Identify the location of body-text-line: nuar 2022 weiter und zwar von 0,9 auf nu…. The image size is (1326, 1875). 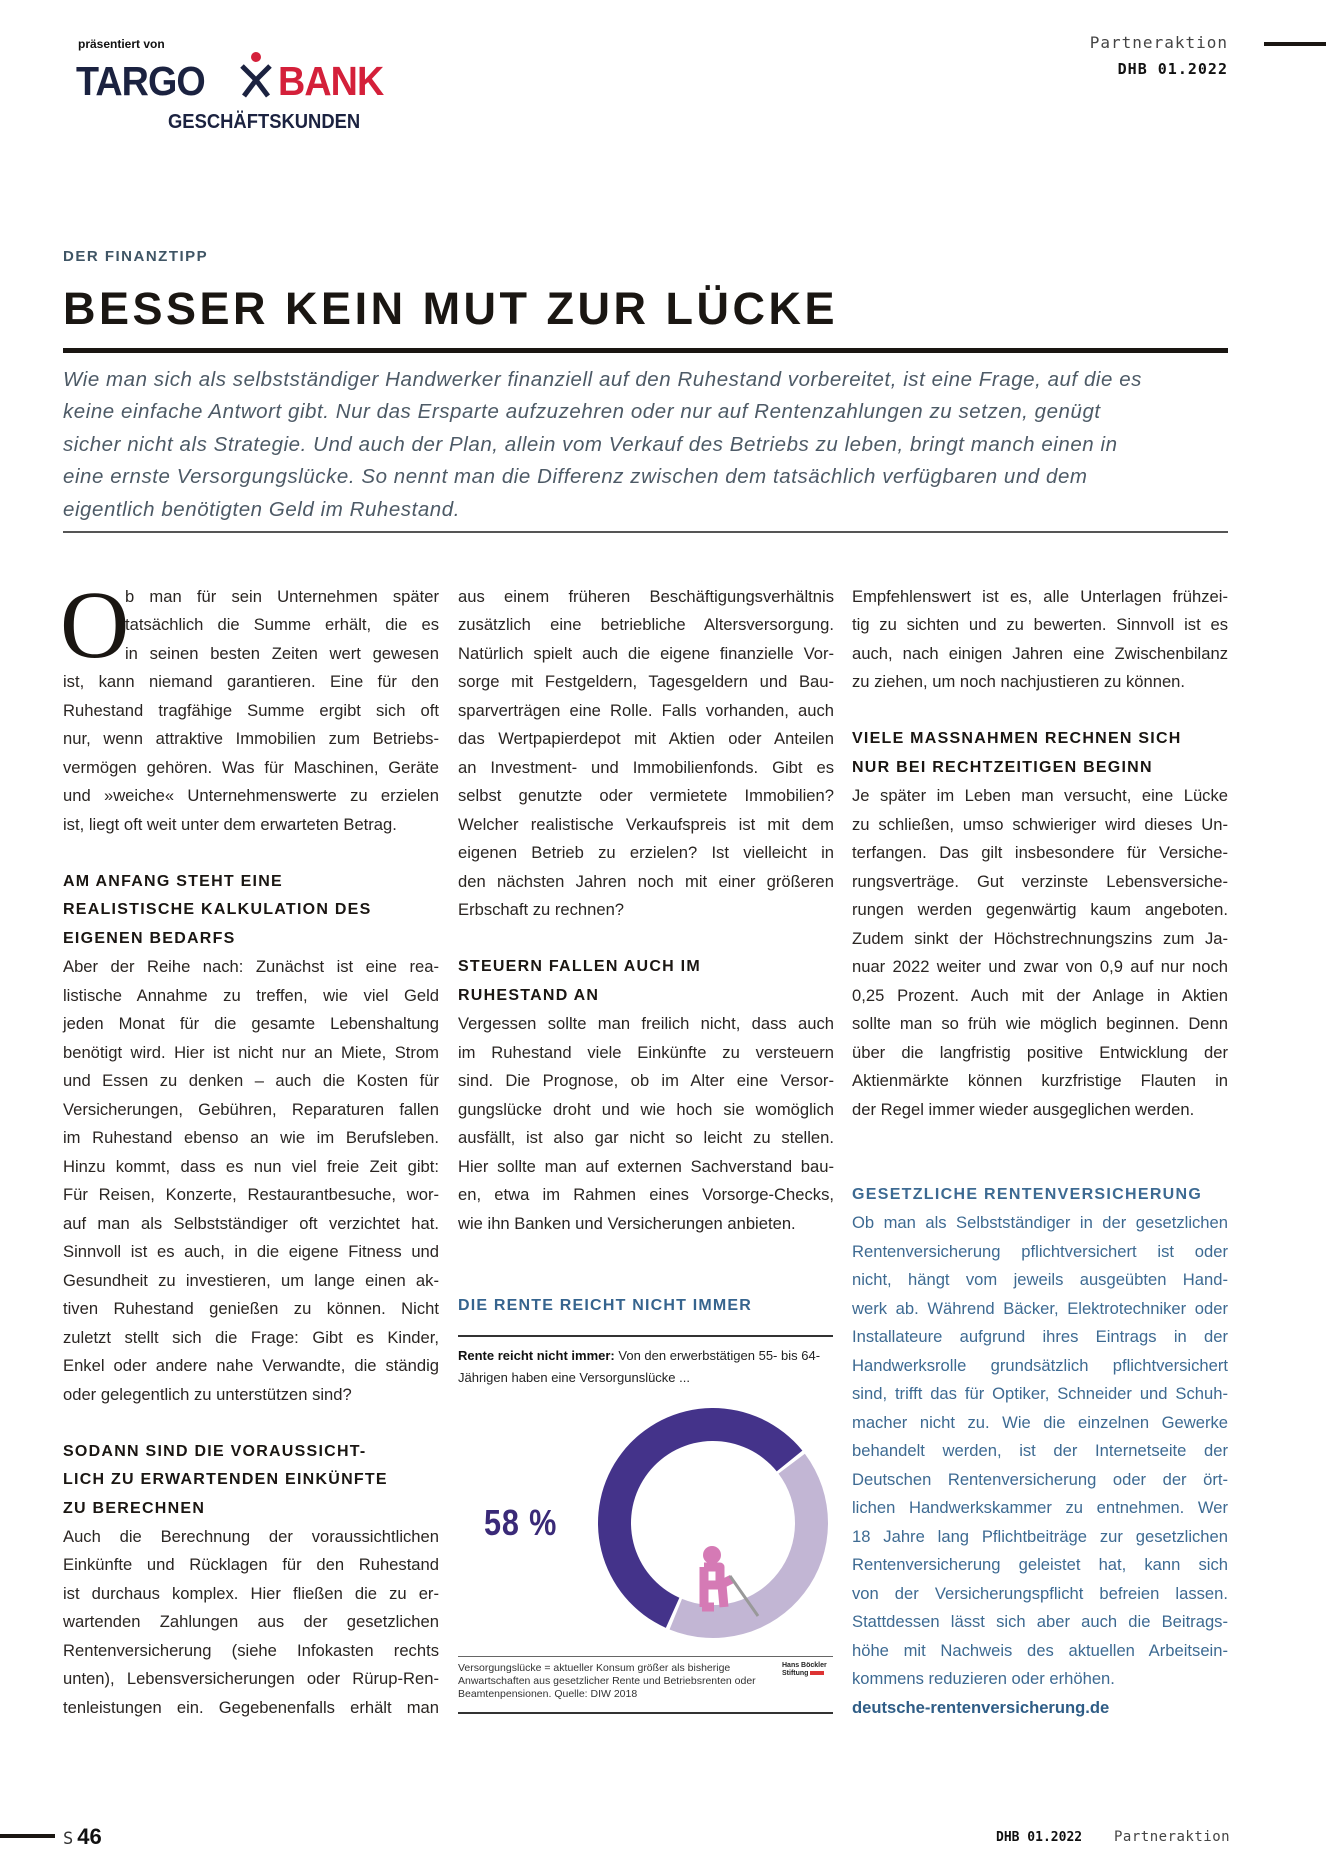
(1040, 967).